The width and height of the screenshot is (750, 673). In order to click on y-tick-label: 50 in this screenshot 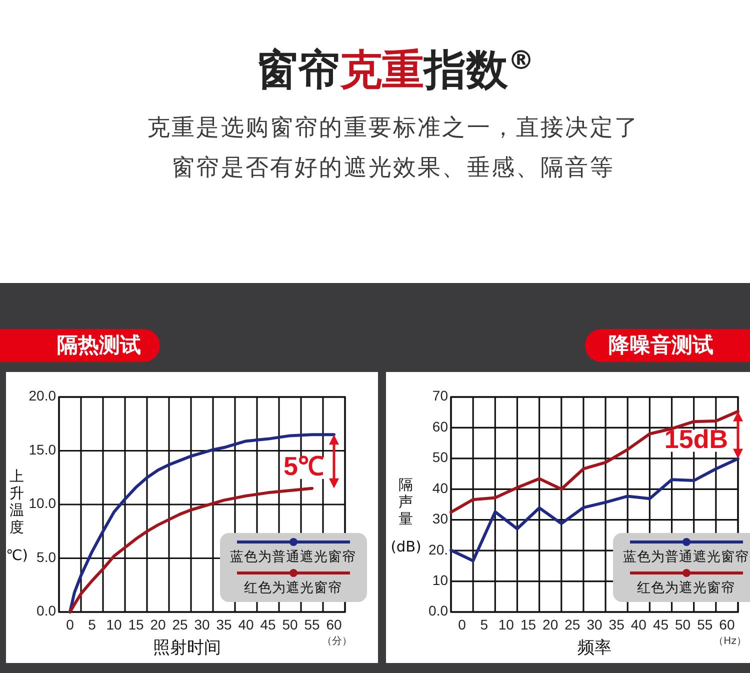, I will do `click(440, 457)`.